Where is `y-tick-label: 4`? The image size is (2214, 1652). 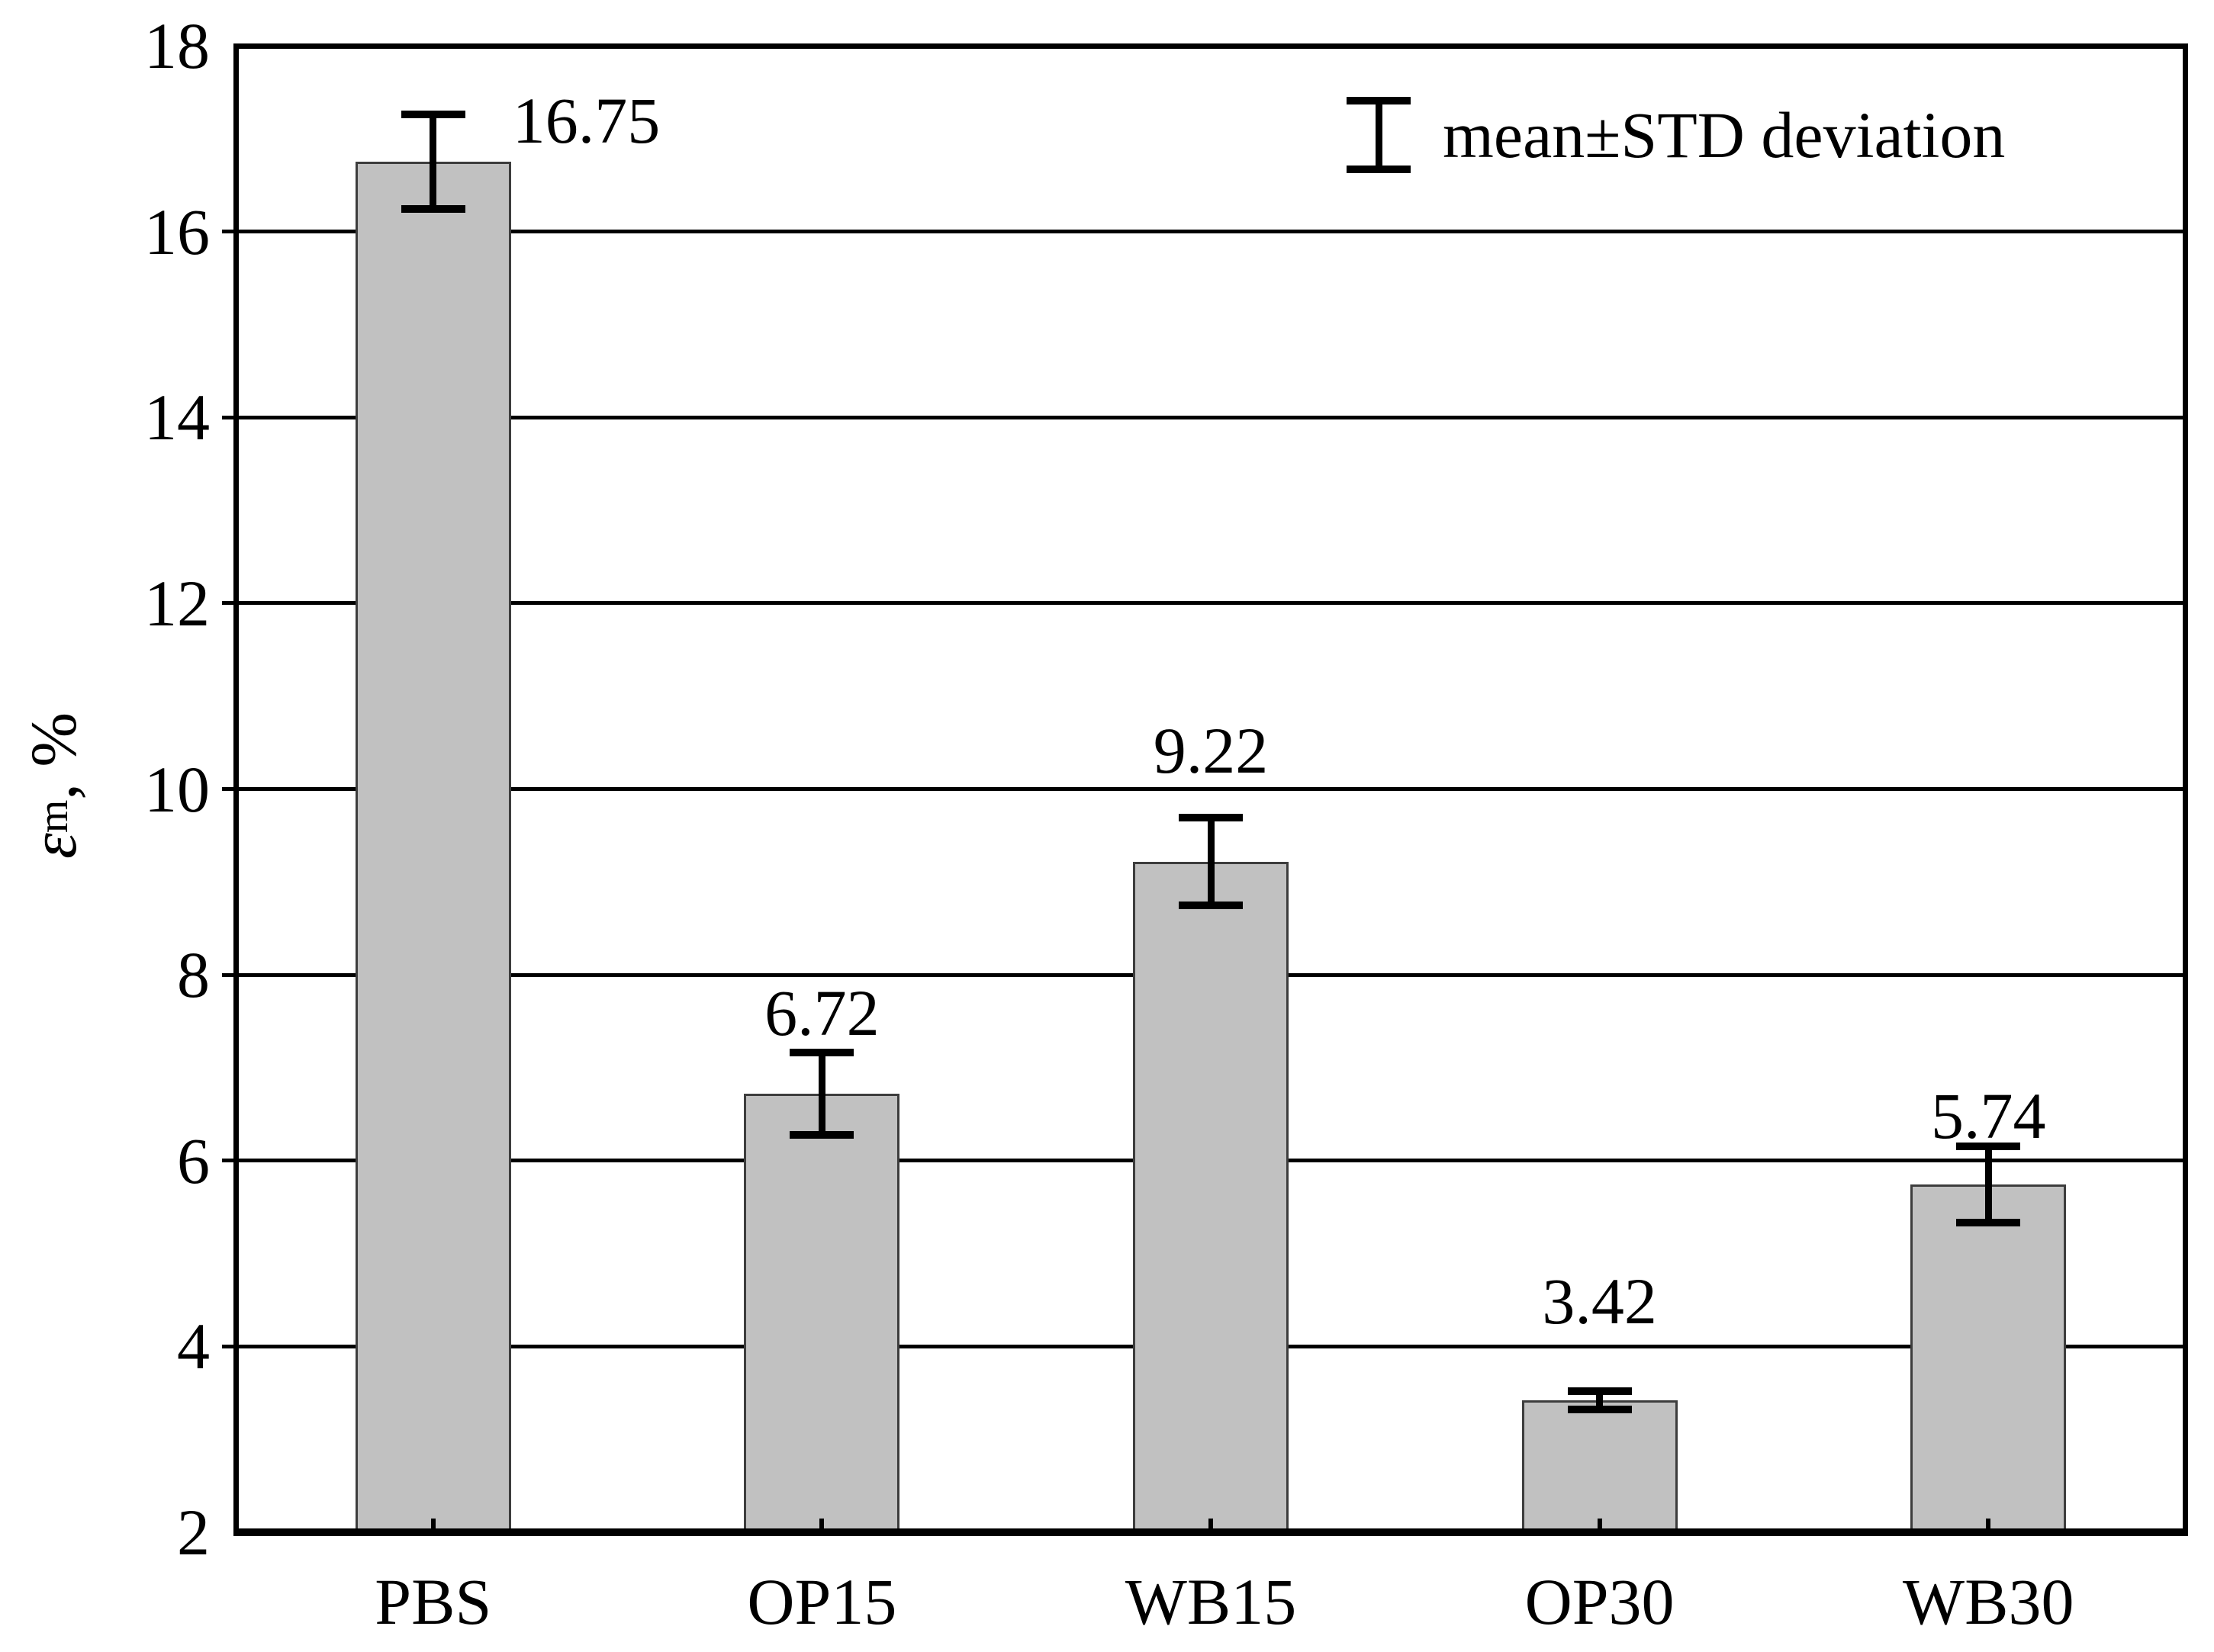 y-tick-label: 4 is located at coordinates (193, 1347).